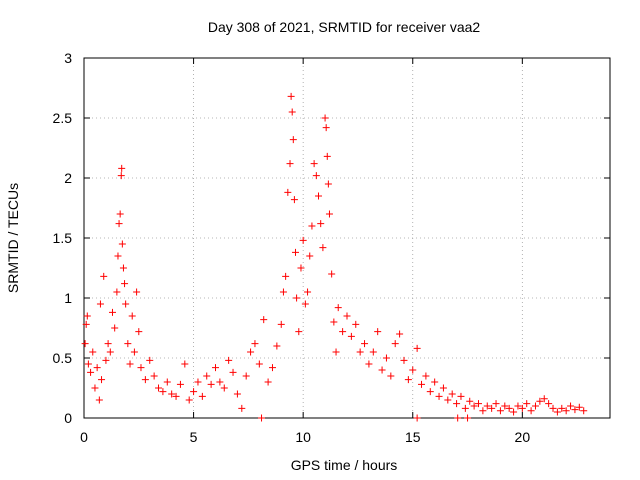 The width and height of the screenshot is (640, 480). Describe the element at coordinates (68, 418) in the screenshot. I see `y-tick-label: 0` at that location.